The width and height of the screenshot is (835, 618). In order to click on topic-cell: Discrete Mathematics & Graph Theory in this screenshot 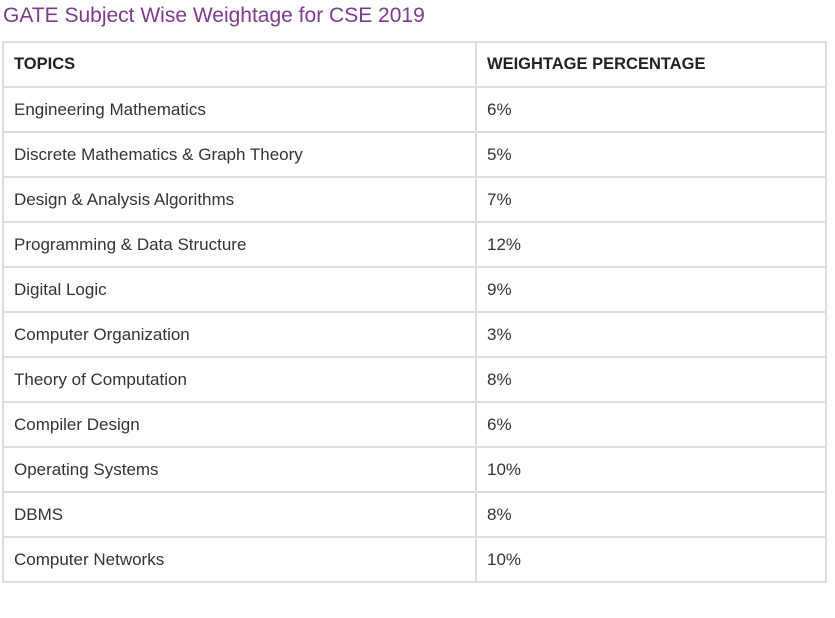, I will do `click(239, 154)`.